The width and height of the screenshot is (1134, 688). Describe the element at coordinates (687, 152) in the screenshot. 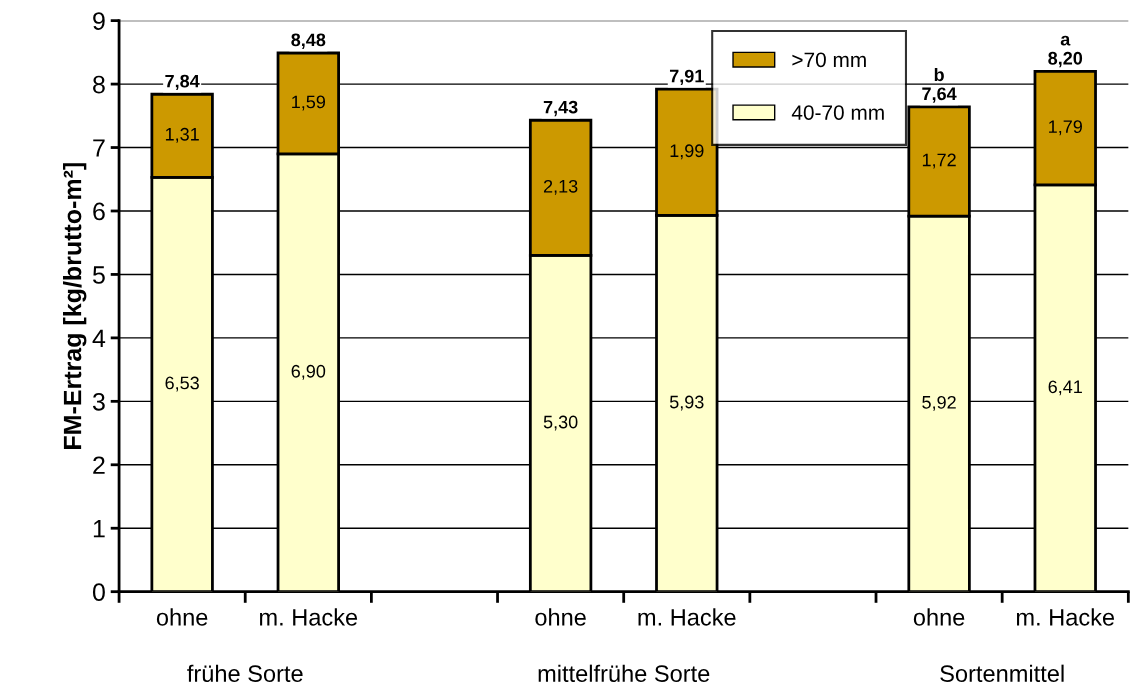

I see `data-label: 1,99` at that location.